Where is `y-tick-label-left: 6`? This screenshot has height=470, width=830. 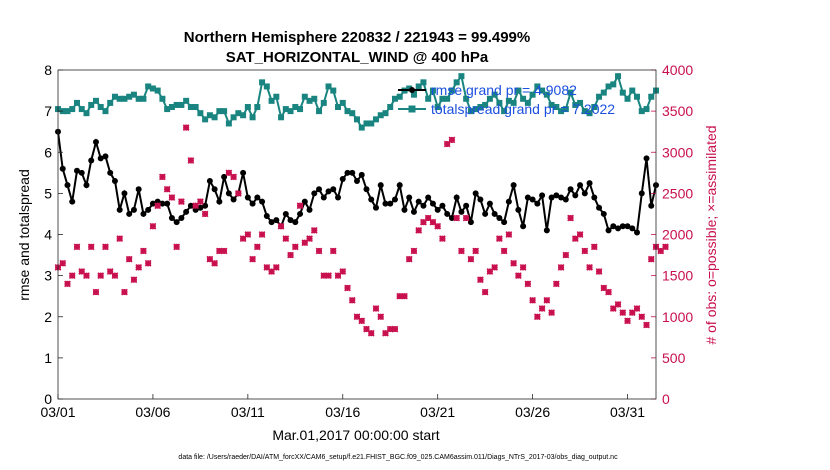
y-tick-label-left: 6 is located at coordinates (48, 152).